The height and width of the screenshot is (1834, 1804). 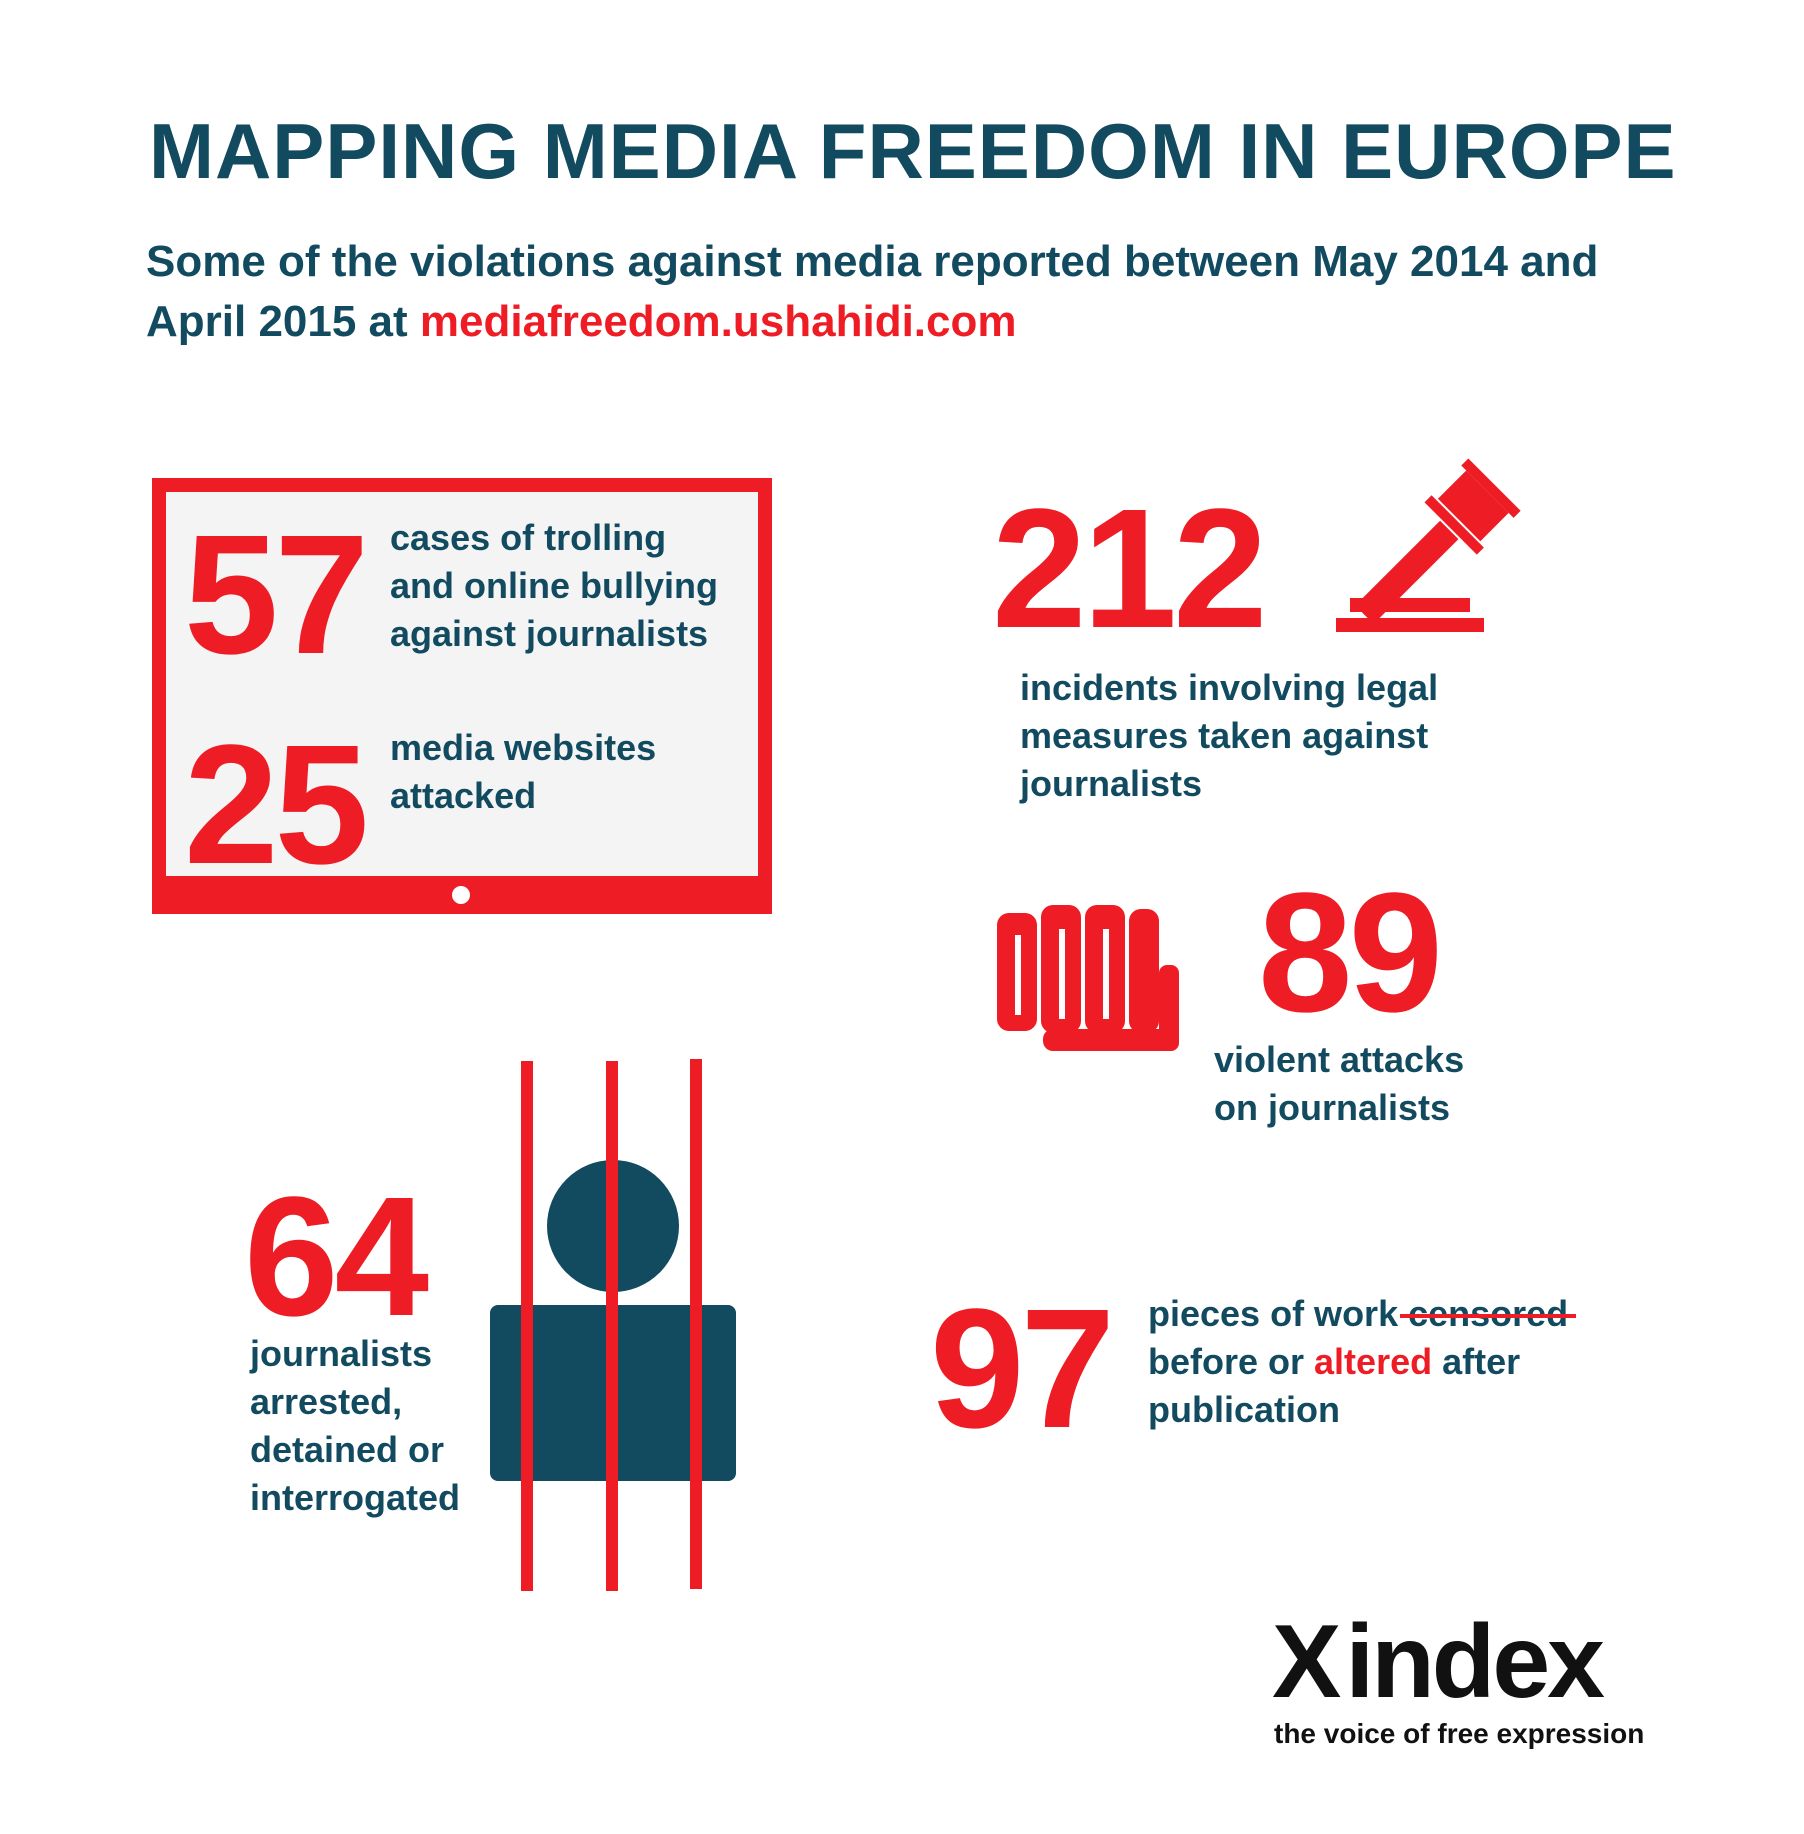 I want to click on logo-tagline: the voice of free expression, so click(x=1459, y=1733).